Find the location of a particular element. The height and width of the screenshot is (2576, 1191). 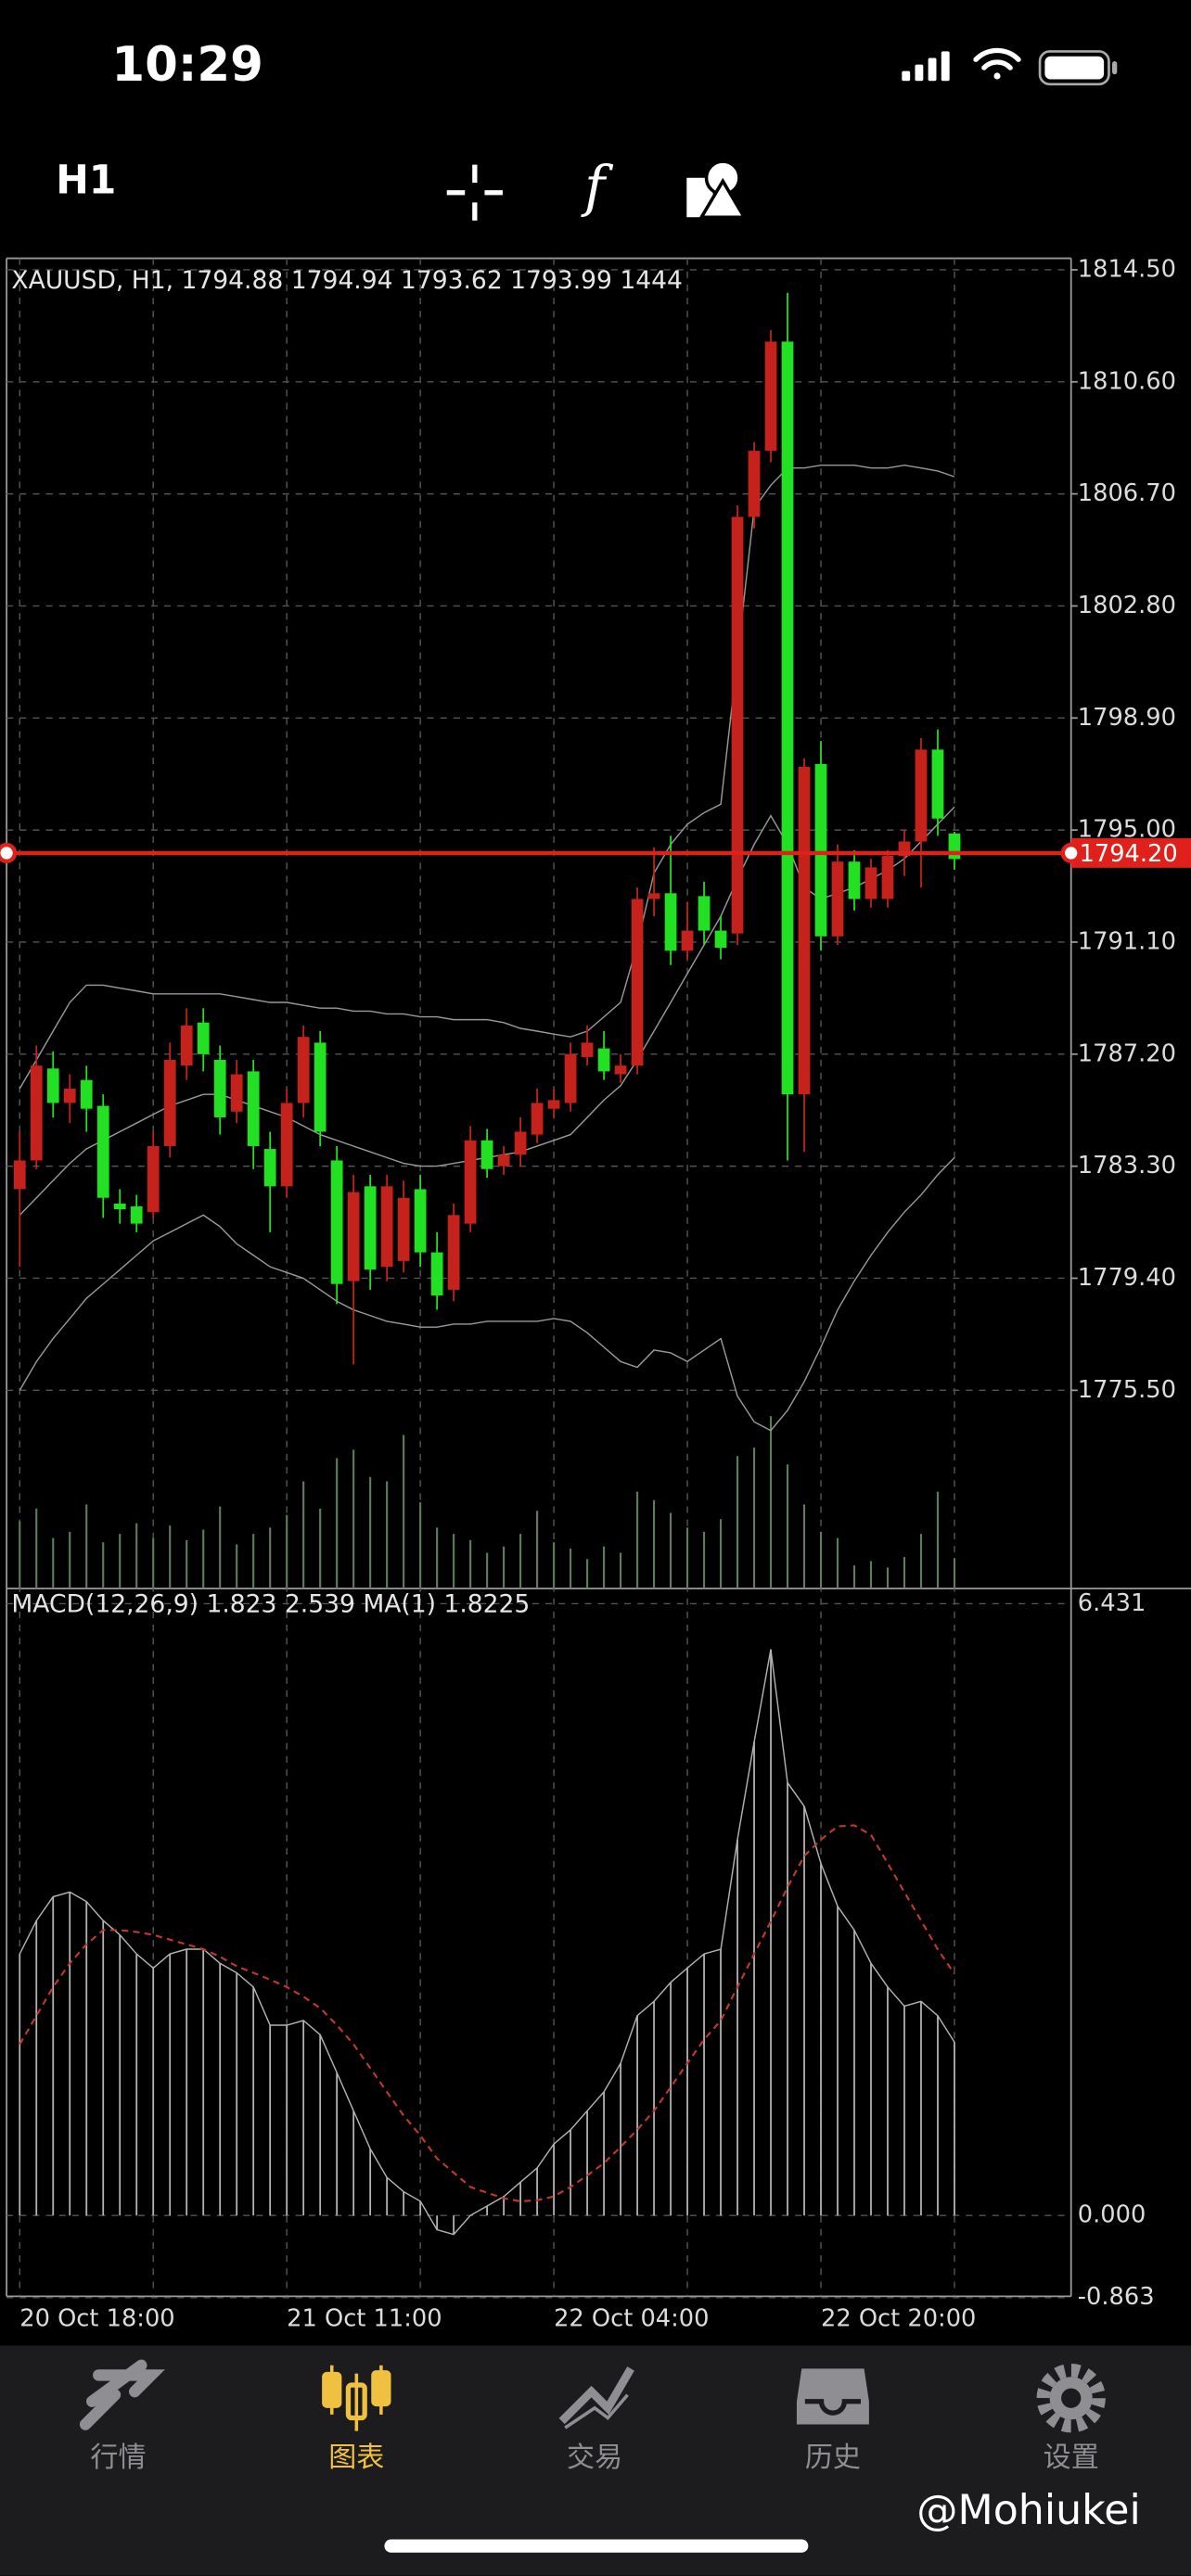

tab-history: 历史 is located at coordinates (832, 2421).